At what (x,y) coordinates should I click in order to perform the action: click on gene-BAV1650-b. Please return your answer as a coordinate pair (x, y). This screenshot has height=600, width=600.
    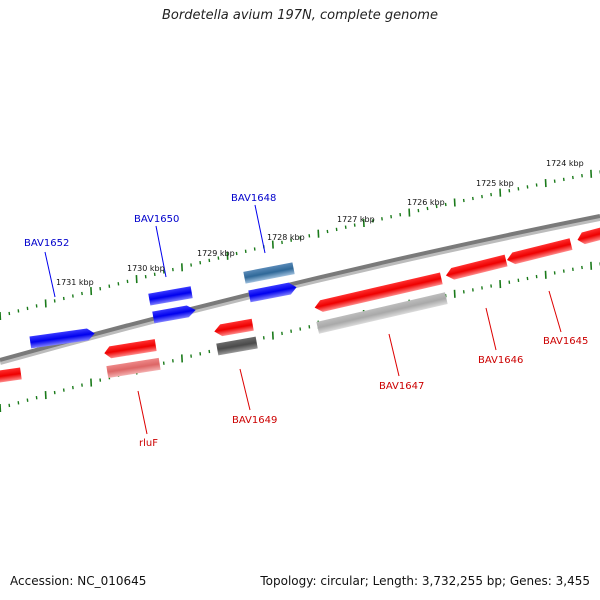
    Looking at the image, I should click on (174, 314).